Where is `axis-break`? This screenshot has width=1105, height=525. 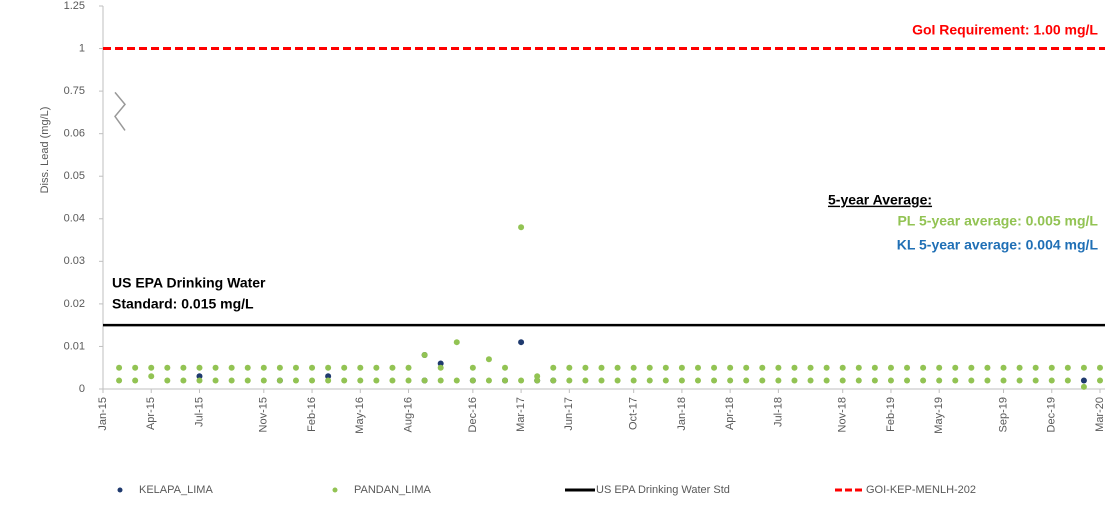 axis-break is located at coordinates (120, 111).